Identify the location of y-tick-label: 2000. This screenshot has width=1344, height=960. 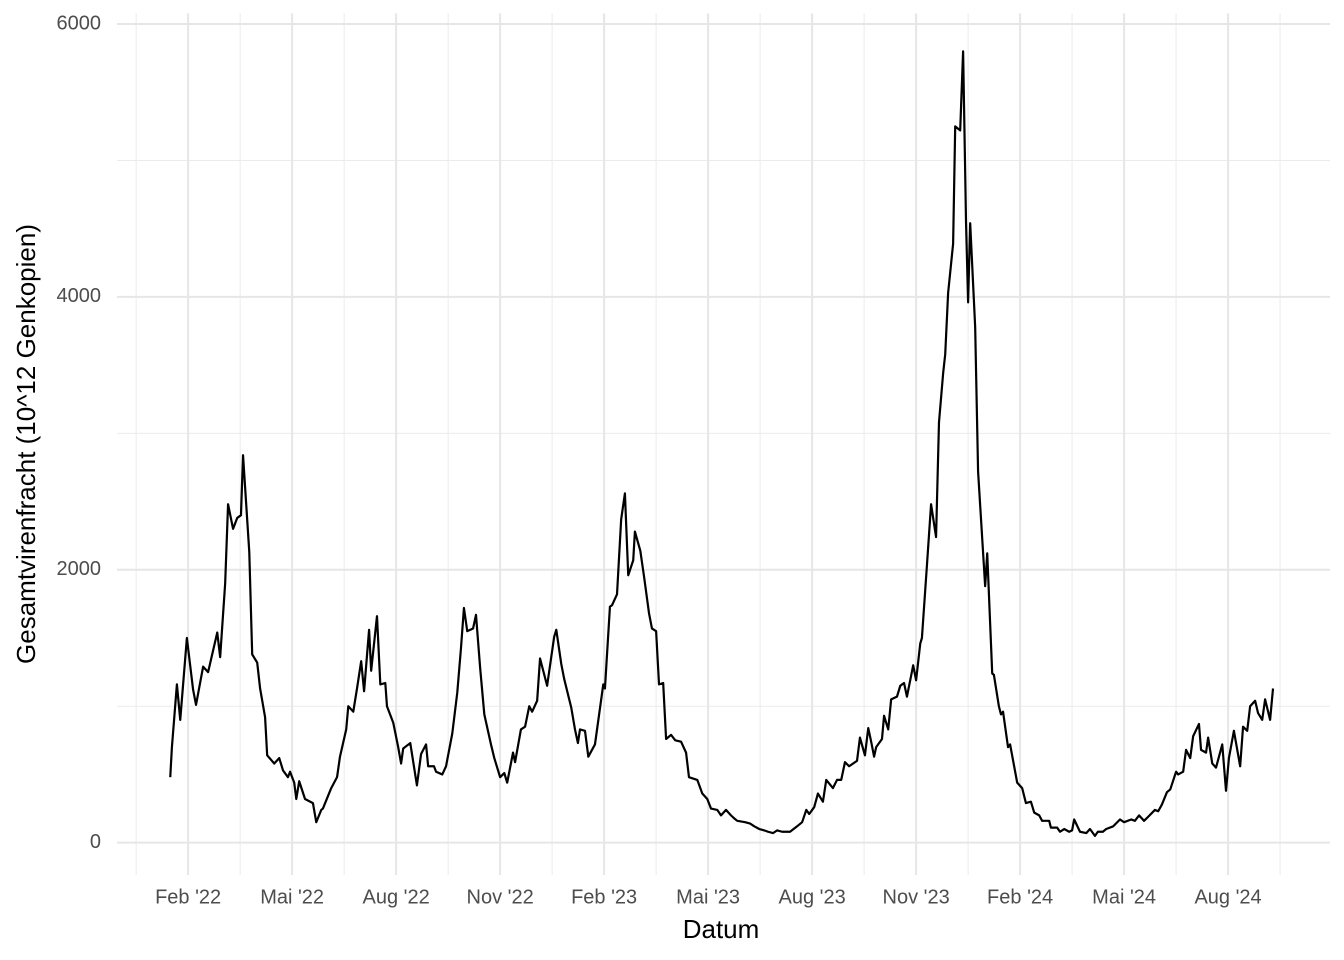
(79, 569).